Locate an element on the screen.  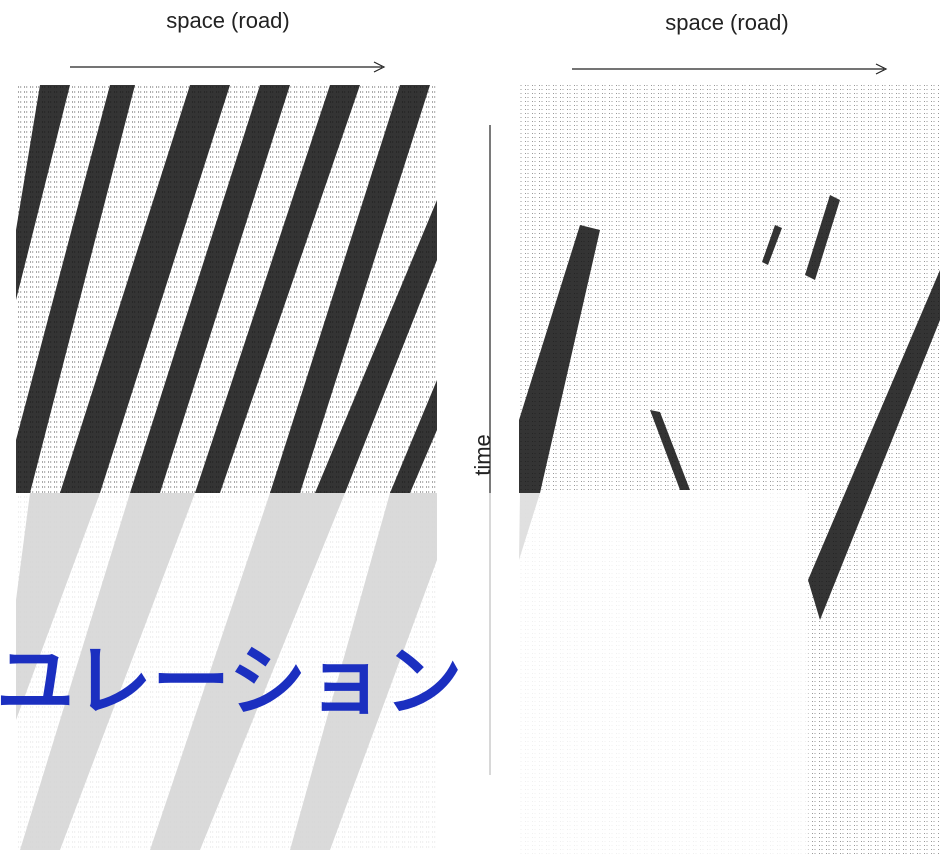
overlay-caption: ユレーション is located at coordinates (231, 681).